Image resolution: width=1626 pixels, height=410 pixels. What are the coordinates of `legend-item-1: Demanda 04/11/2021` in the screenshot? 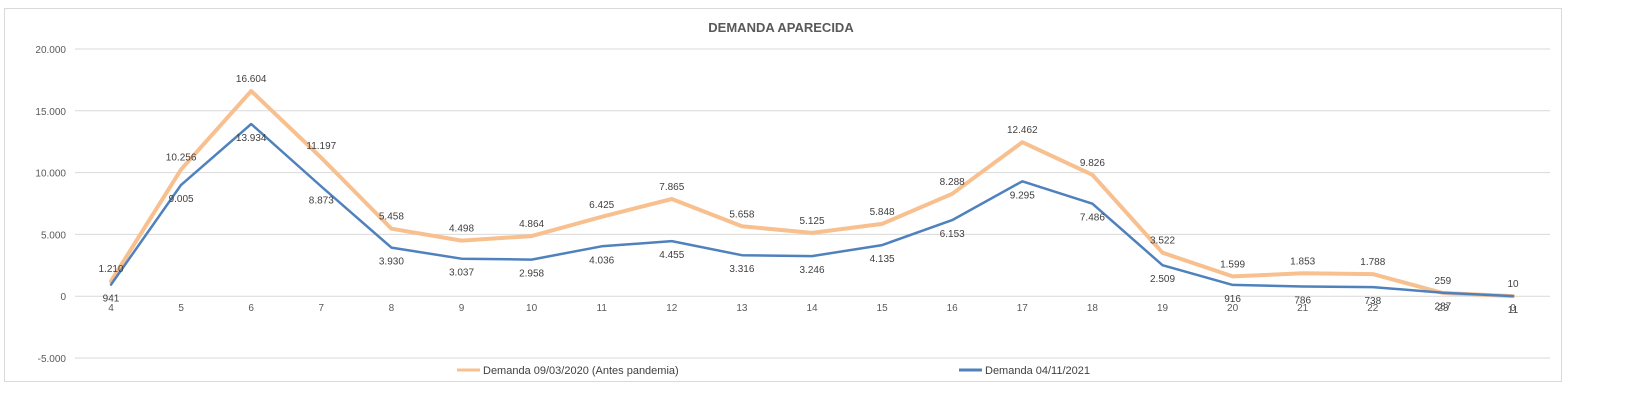 It's located at (1024, 371).